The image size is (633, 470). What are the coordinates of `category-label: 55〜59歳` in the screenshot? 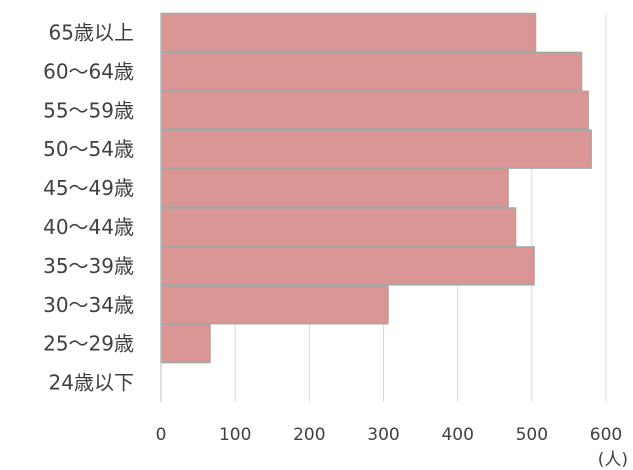 It's located at (88, 110).